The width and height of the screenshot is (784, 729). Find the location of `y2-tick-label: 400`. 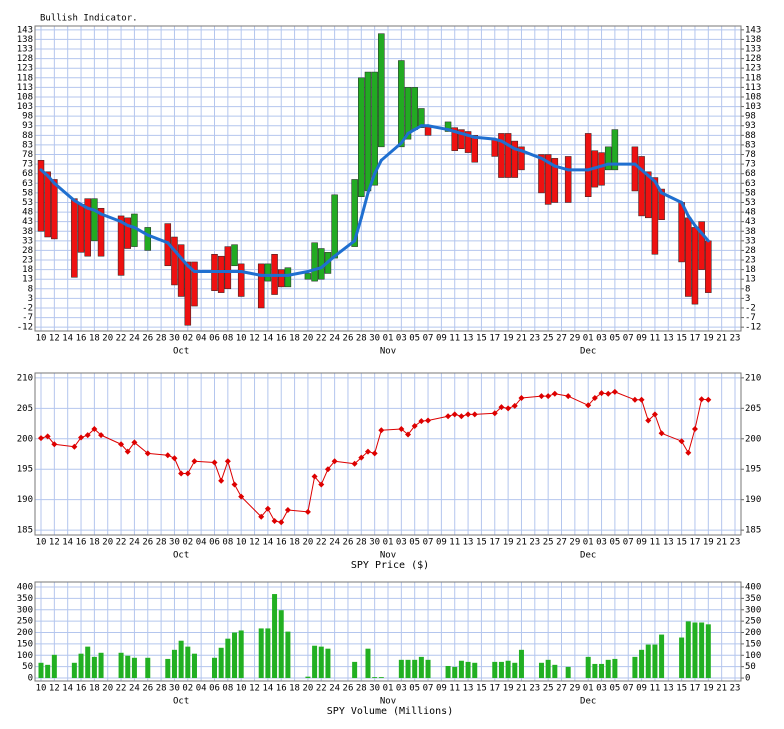

y2-tick-label: 400 is located at coordinates (753, 588).